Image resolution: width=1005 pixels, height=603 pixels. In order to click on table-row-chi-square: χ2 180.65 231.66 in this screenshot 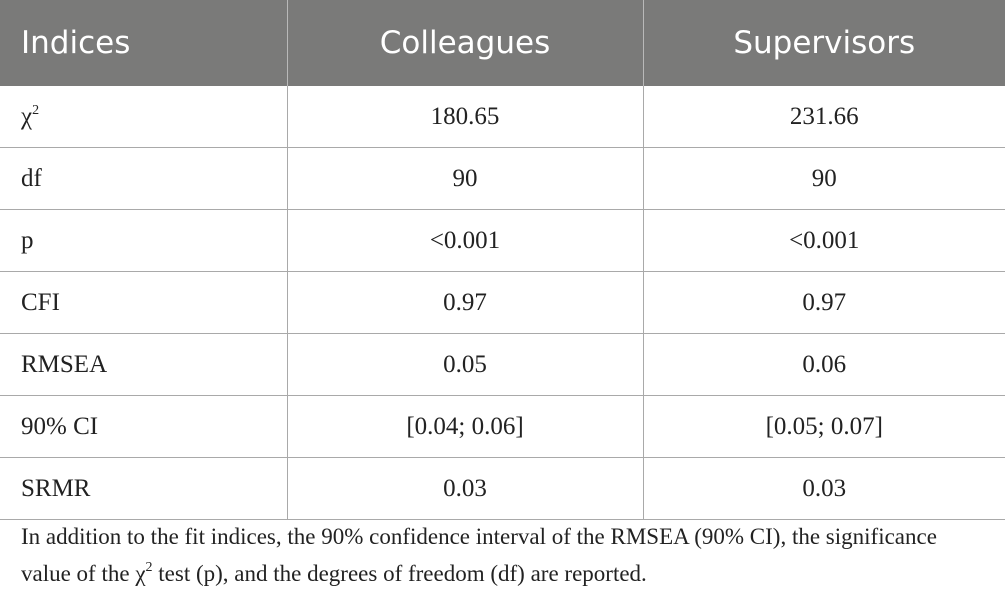, I will do `click(502, 117)`.